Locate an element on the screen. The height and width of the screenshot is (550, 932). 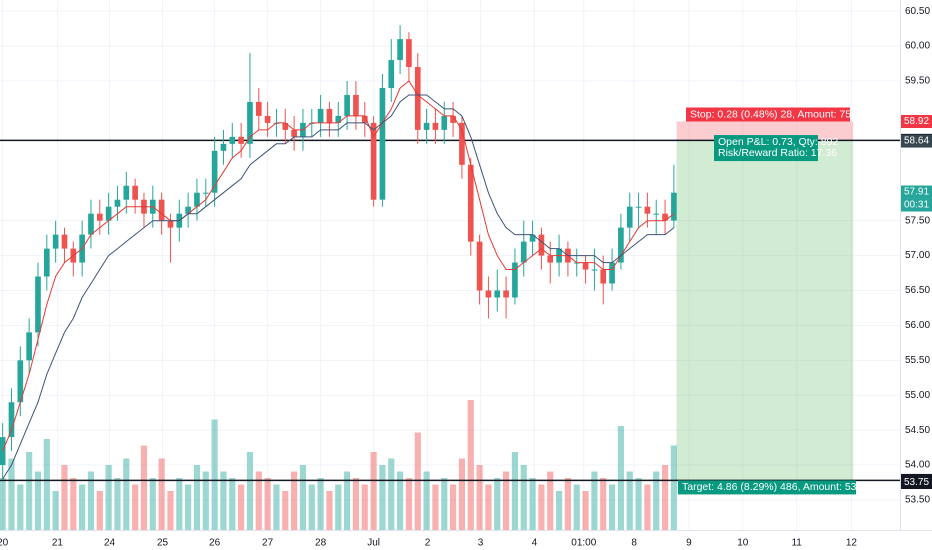
y-tick-label: 54.50 is located at coordinates (917, 430).